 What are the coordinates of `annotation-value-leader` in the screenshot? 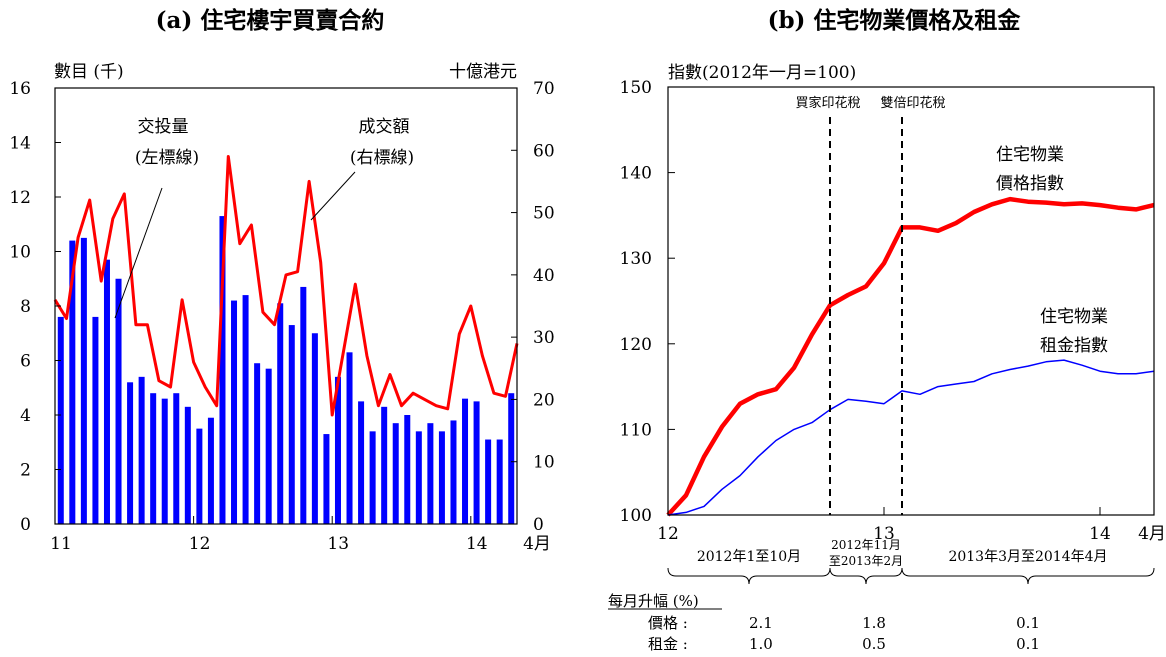 It's located at (333, 196).